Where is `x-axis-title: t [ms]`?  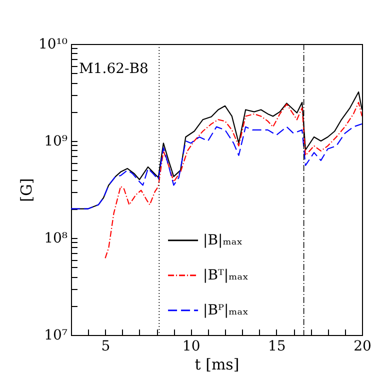
x-axis-title: t [ms] is located at coordinates (217, 365).